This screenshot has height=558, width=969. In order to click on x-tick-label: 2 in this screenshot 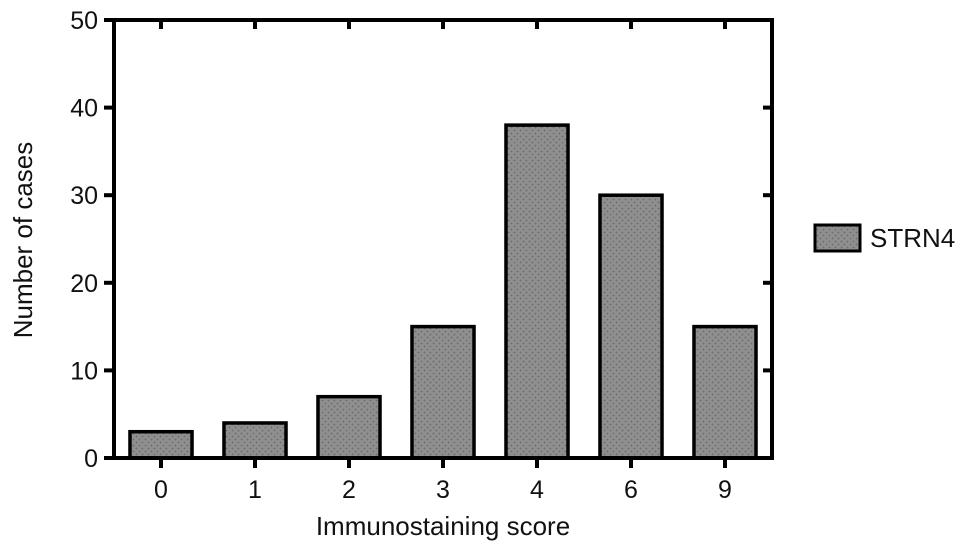, I will do `click(349, 490)`.